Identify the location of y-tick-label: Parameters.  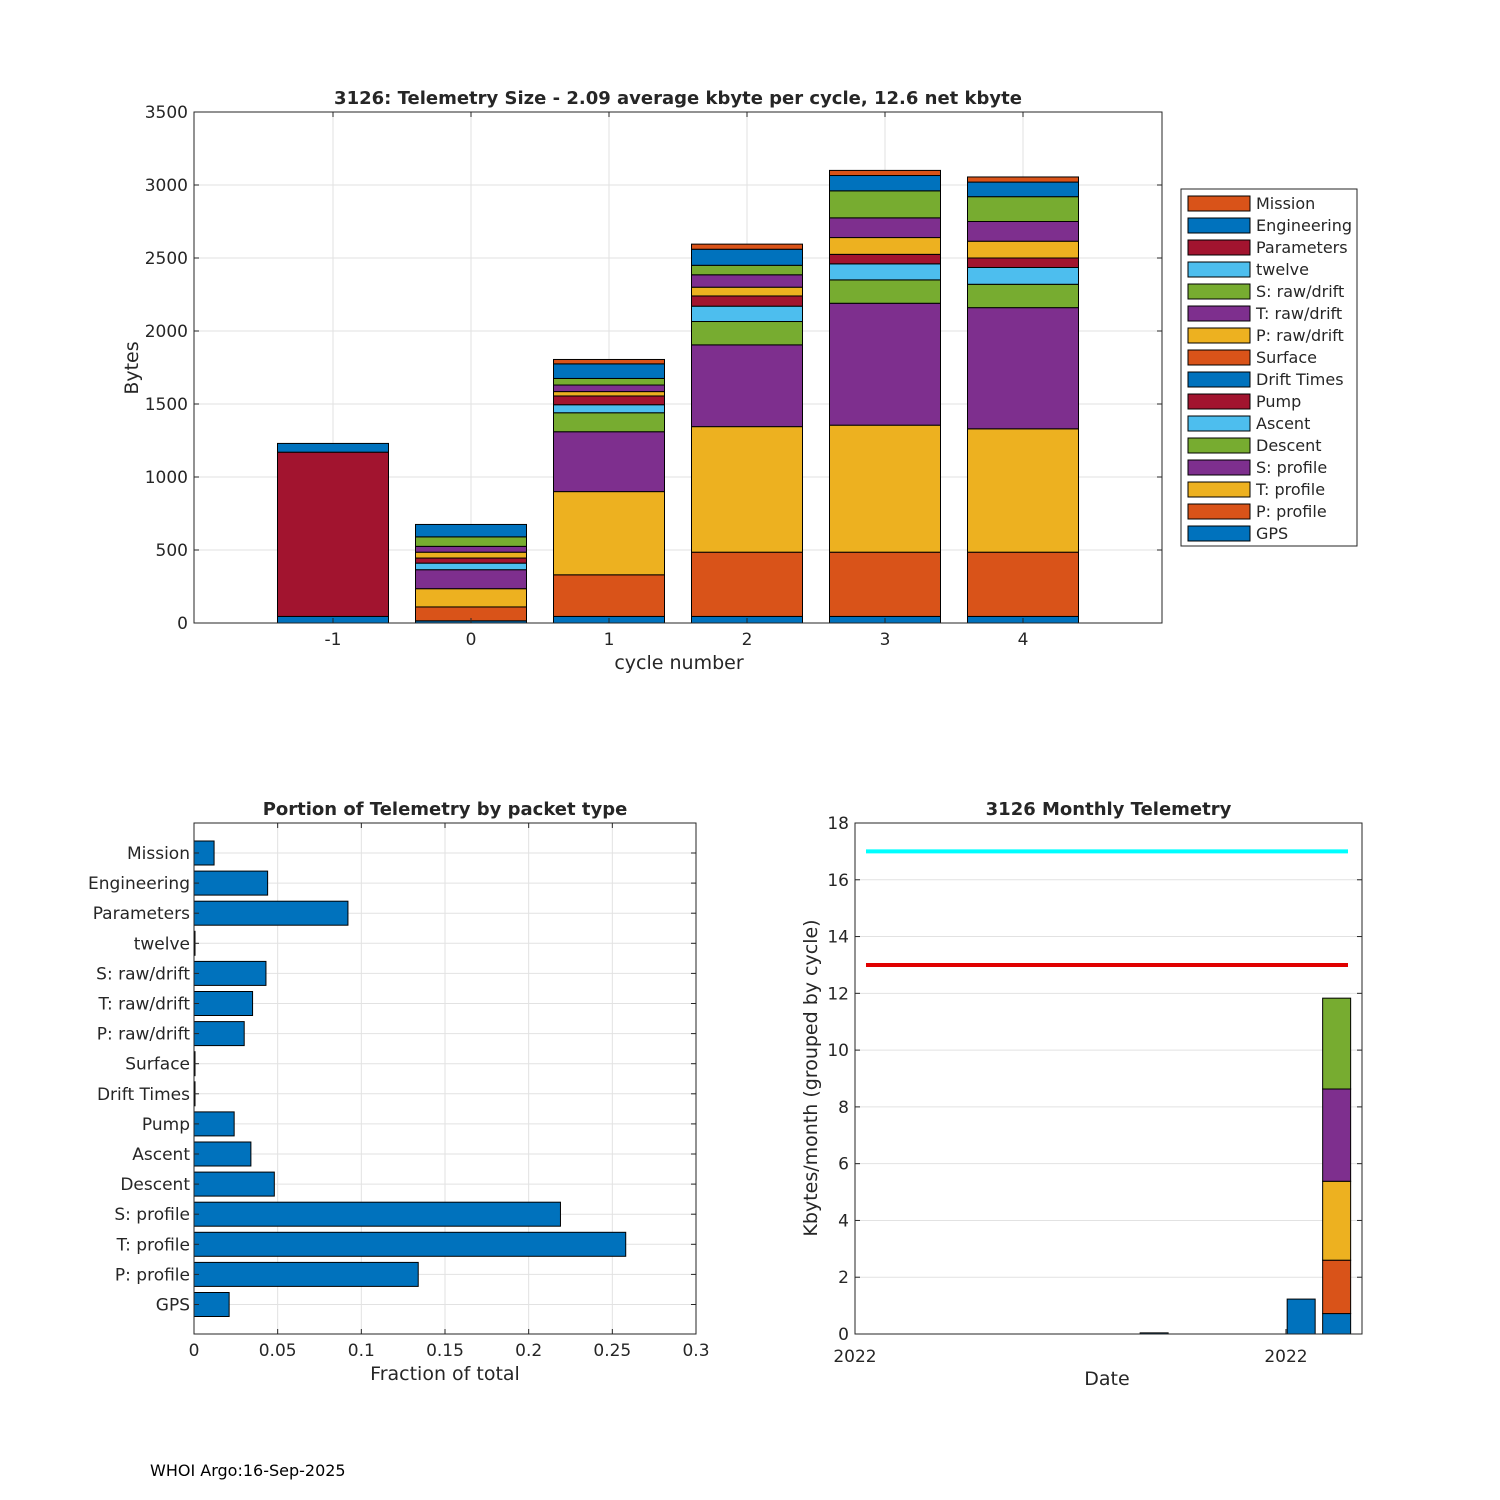
(141, 914).